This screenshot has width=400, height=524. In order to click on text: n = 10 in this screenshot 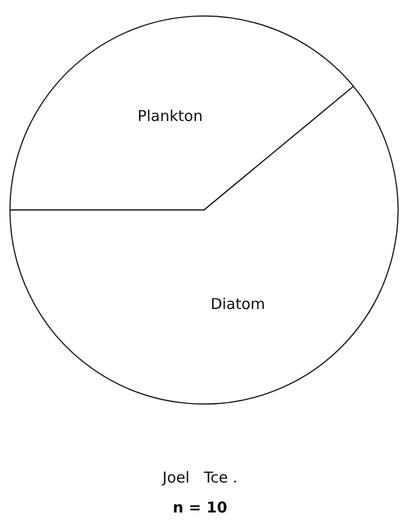, I will do `click(200, 507)`.